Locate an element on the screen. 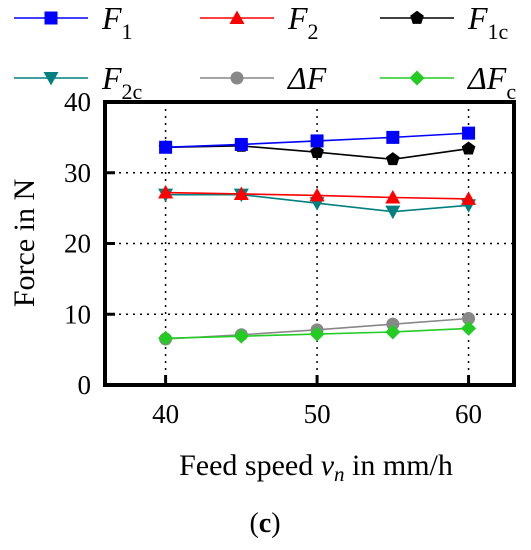 Image resolution: width=531 pixels, height=550 pixels. legend-label: ΔF is located at coordinates (306, 78).